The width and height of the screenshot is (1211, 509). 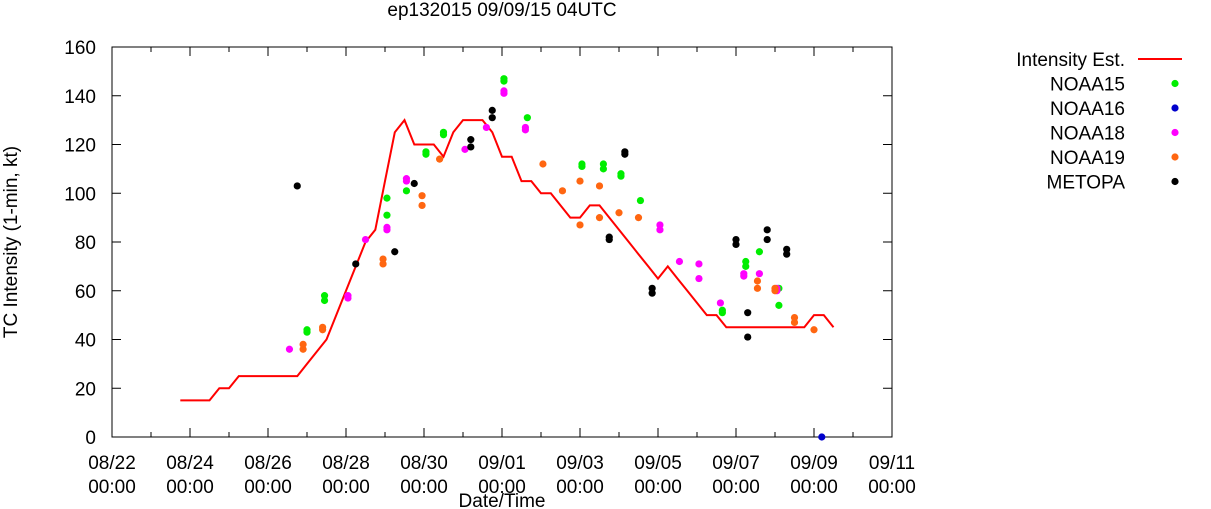 What do you see at coordinates (85, 389) in the screenshot?
I see `y-tick-label: 20` at bounding box center [85, 389].